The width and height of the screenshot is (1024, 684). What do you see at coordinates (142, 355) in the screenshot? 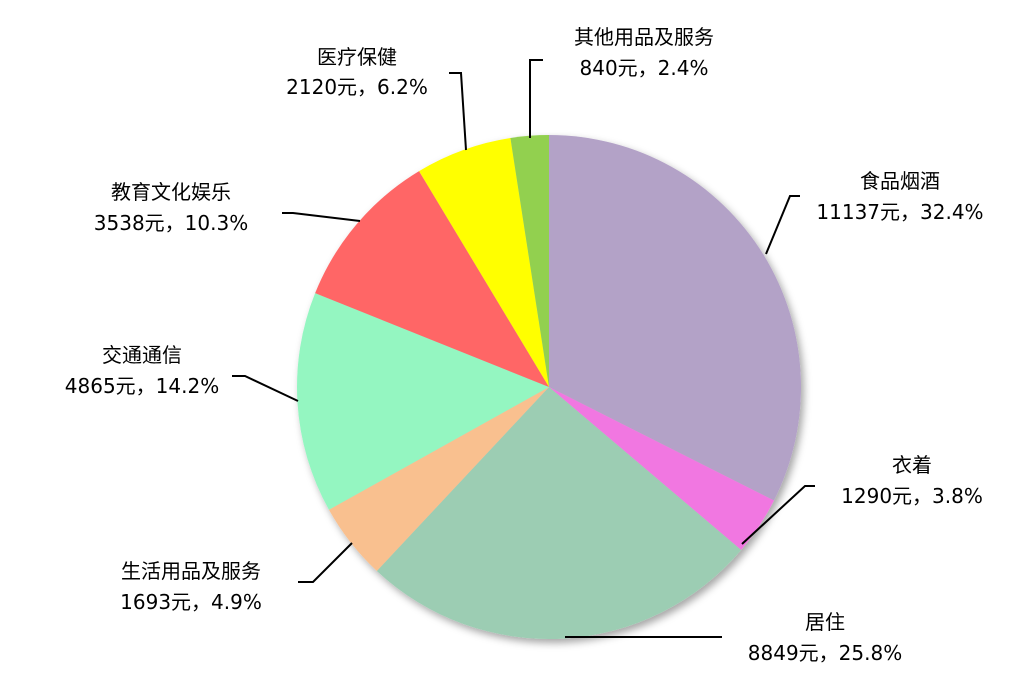
I see `slice-name-label: 交通通信` at bounding box center [142, 355].